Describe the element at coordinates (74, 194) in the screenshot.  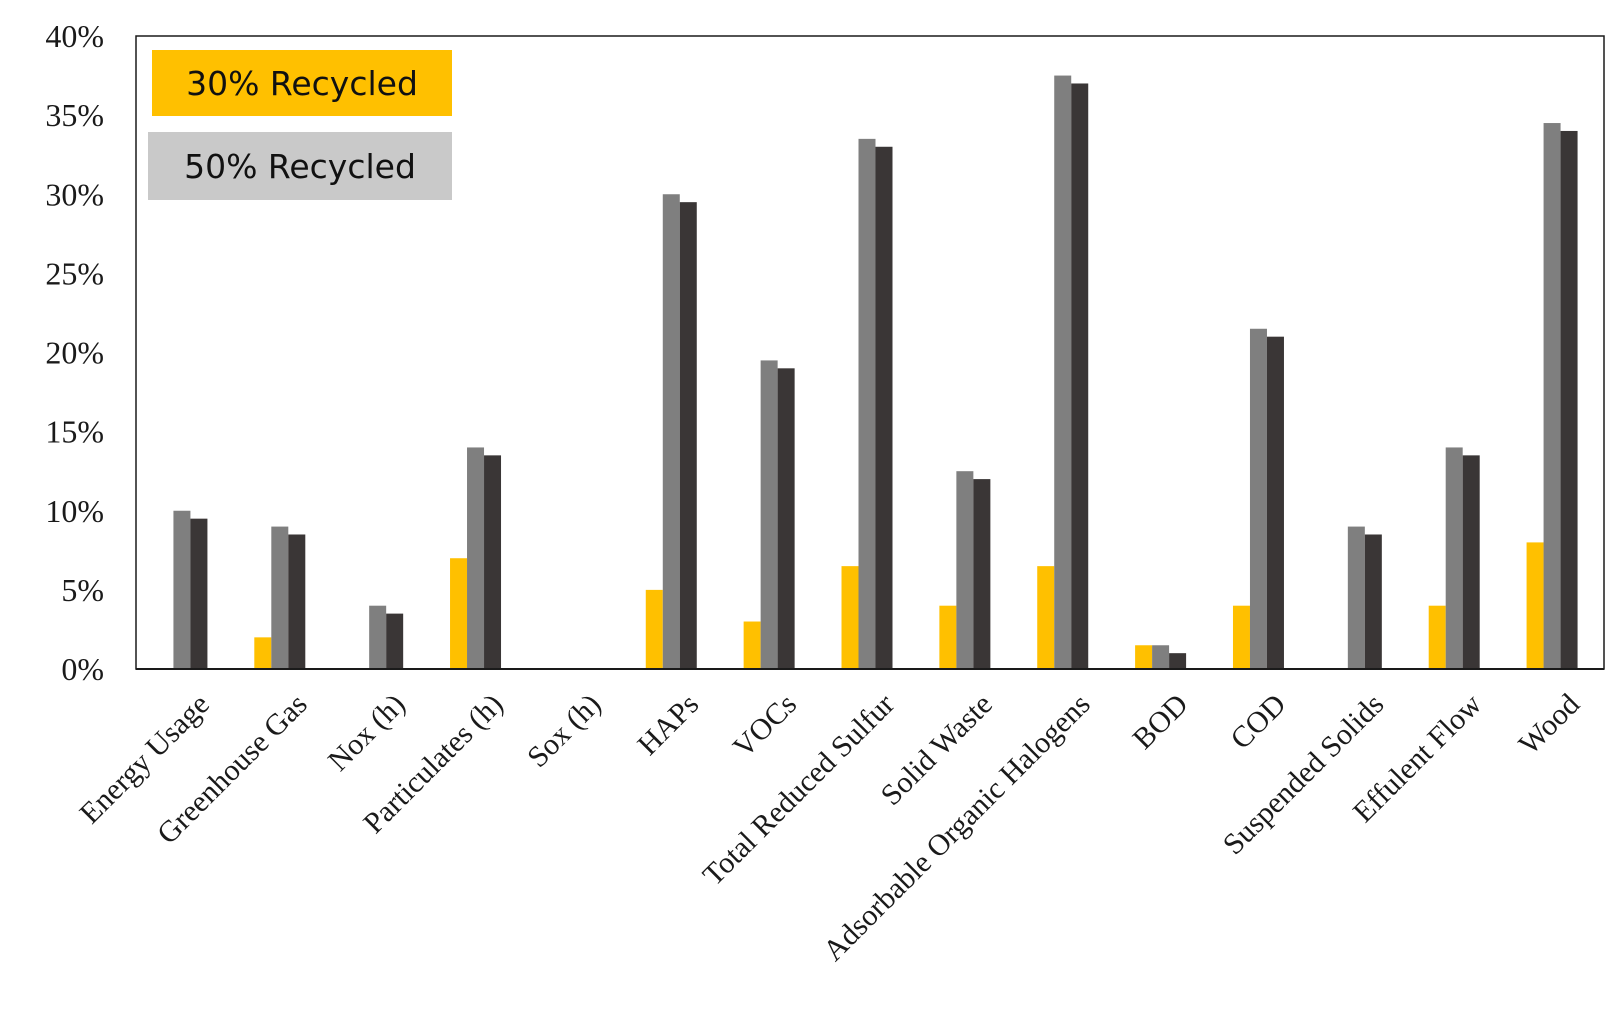
I see `y-tick-label: 30%` at that location.